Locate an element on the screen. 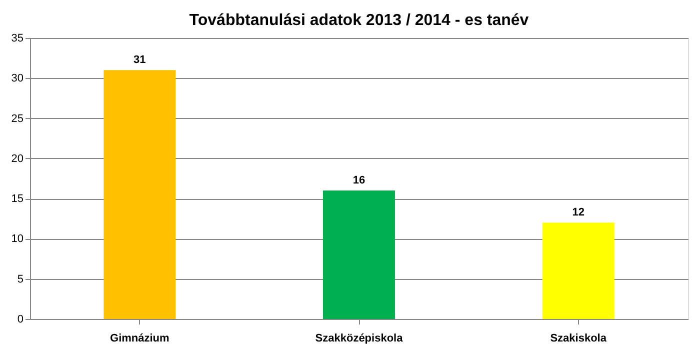 The image size is (700, 351). data-label: 16 is located at coordinates (359, 180).